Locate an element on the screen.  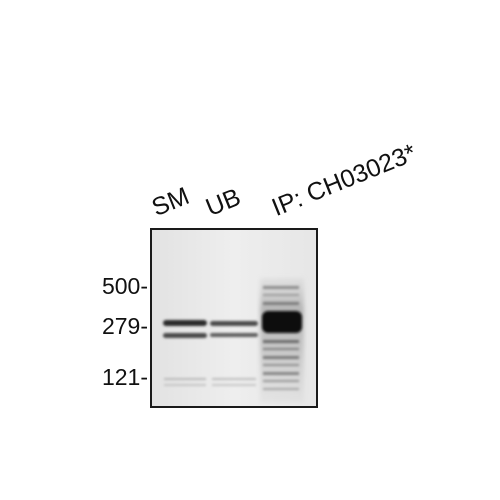
mw-marker-500: 500- is located at coordinates (124, 286).